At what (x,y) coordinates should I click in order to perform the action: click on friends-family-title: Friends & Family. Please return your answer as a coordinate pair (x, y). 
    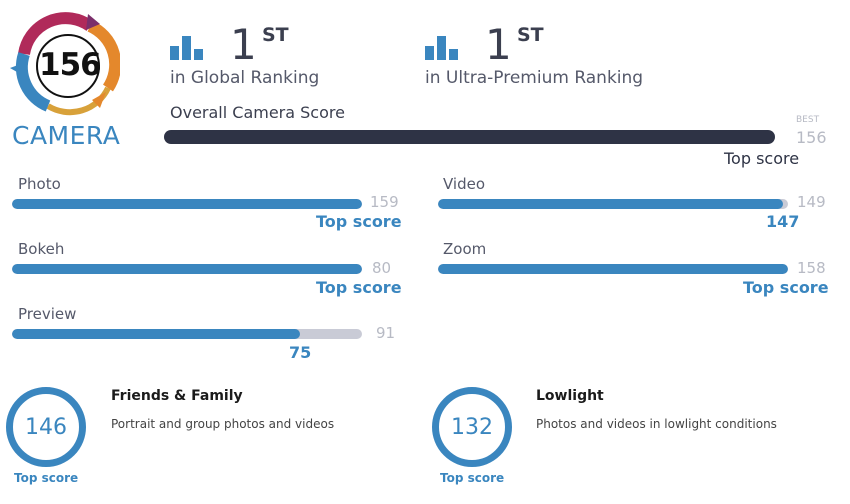
    Looking at the image, I should click on (177, 396).